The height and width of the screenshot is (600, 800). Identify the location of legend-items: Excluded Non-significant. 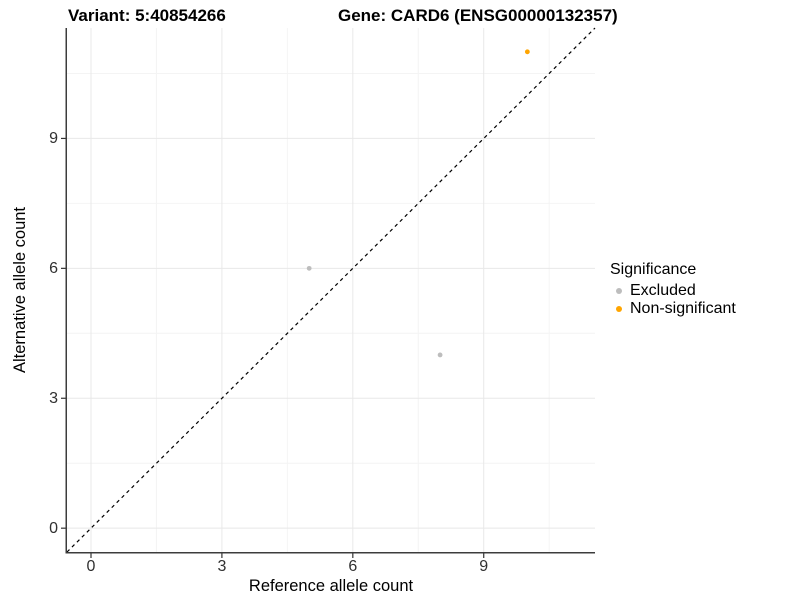
(703, 300).